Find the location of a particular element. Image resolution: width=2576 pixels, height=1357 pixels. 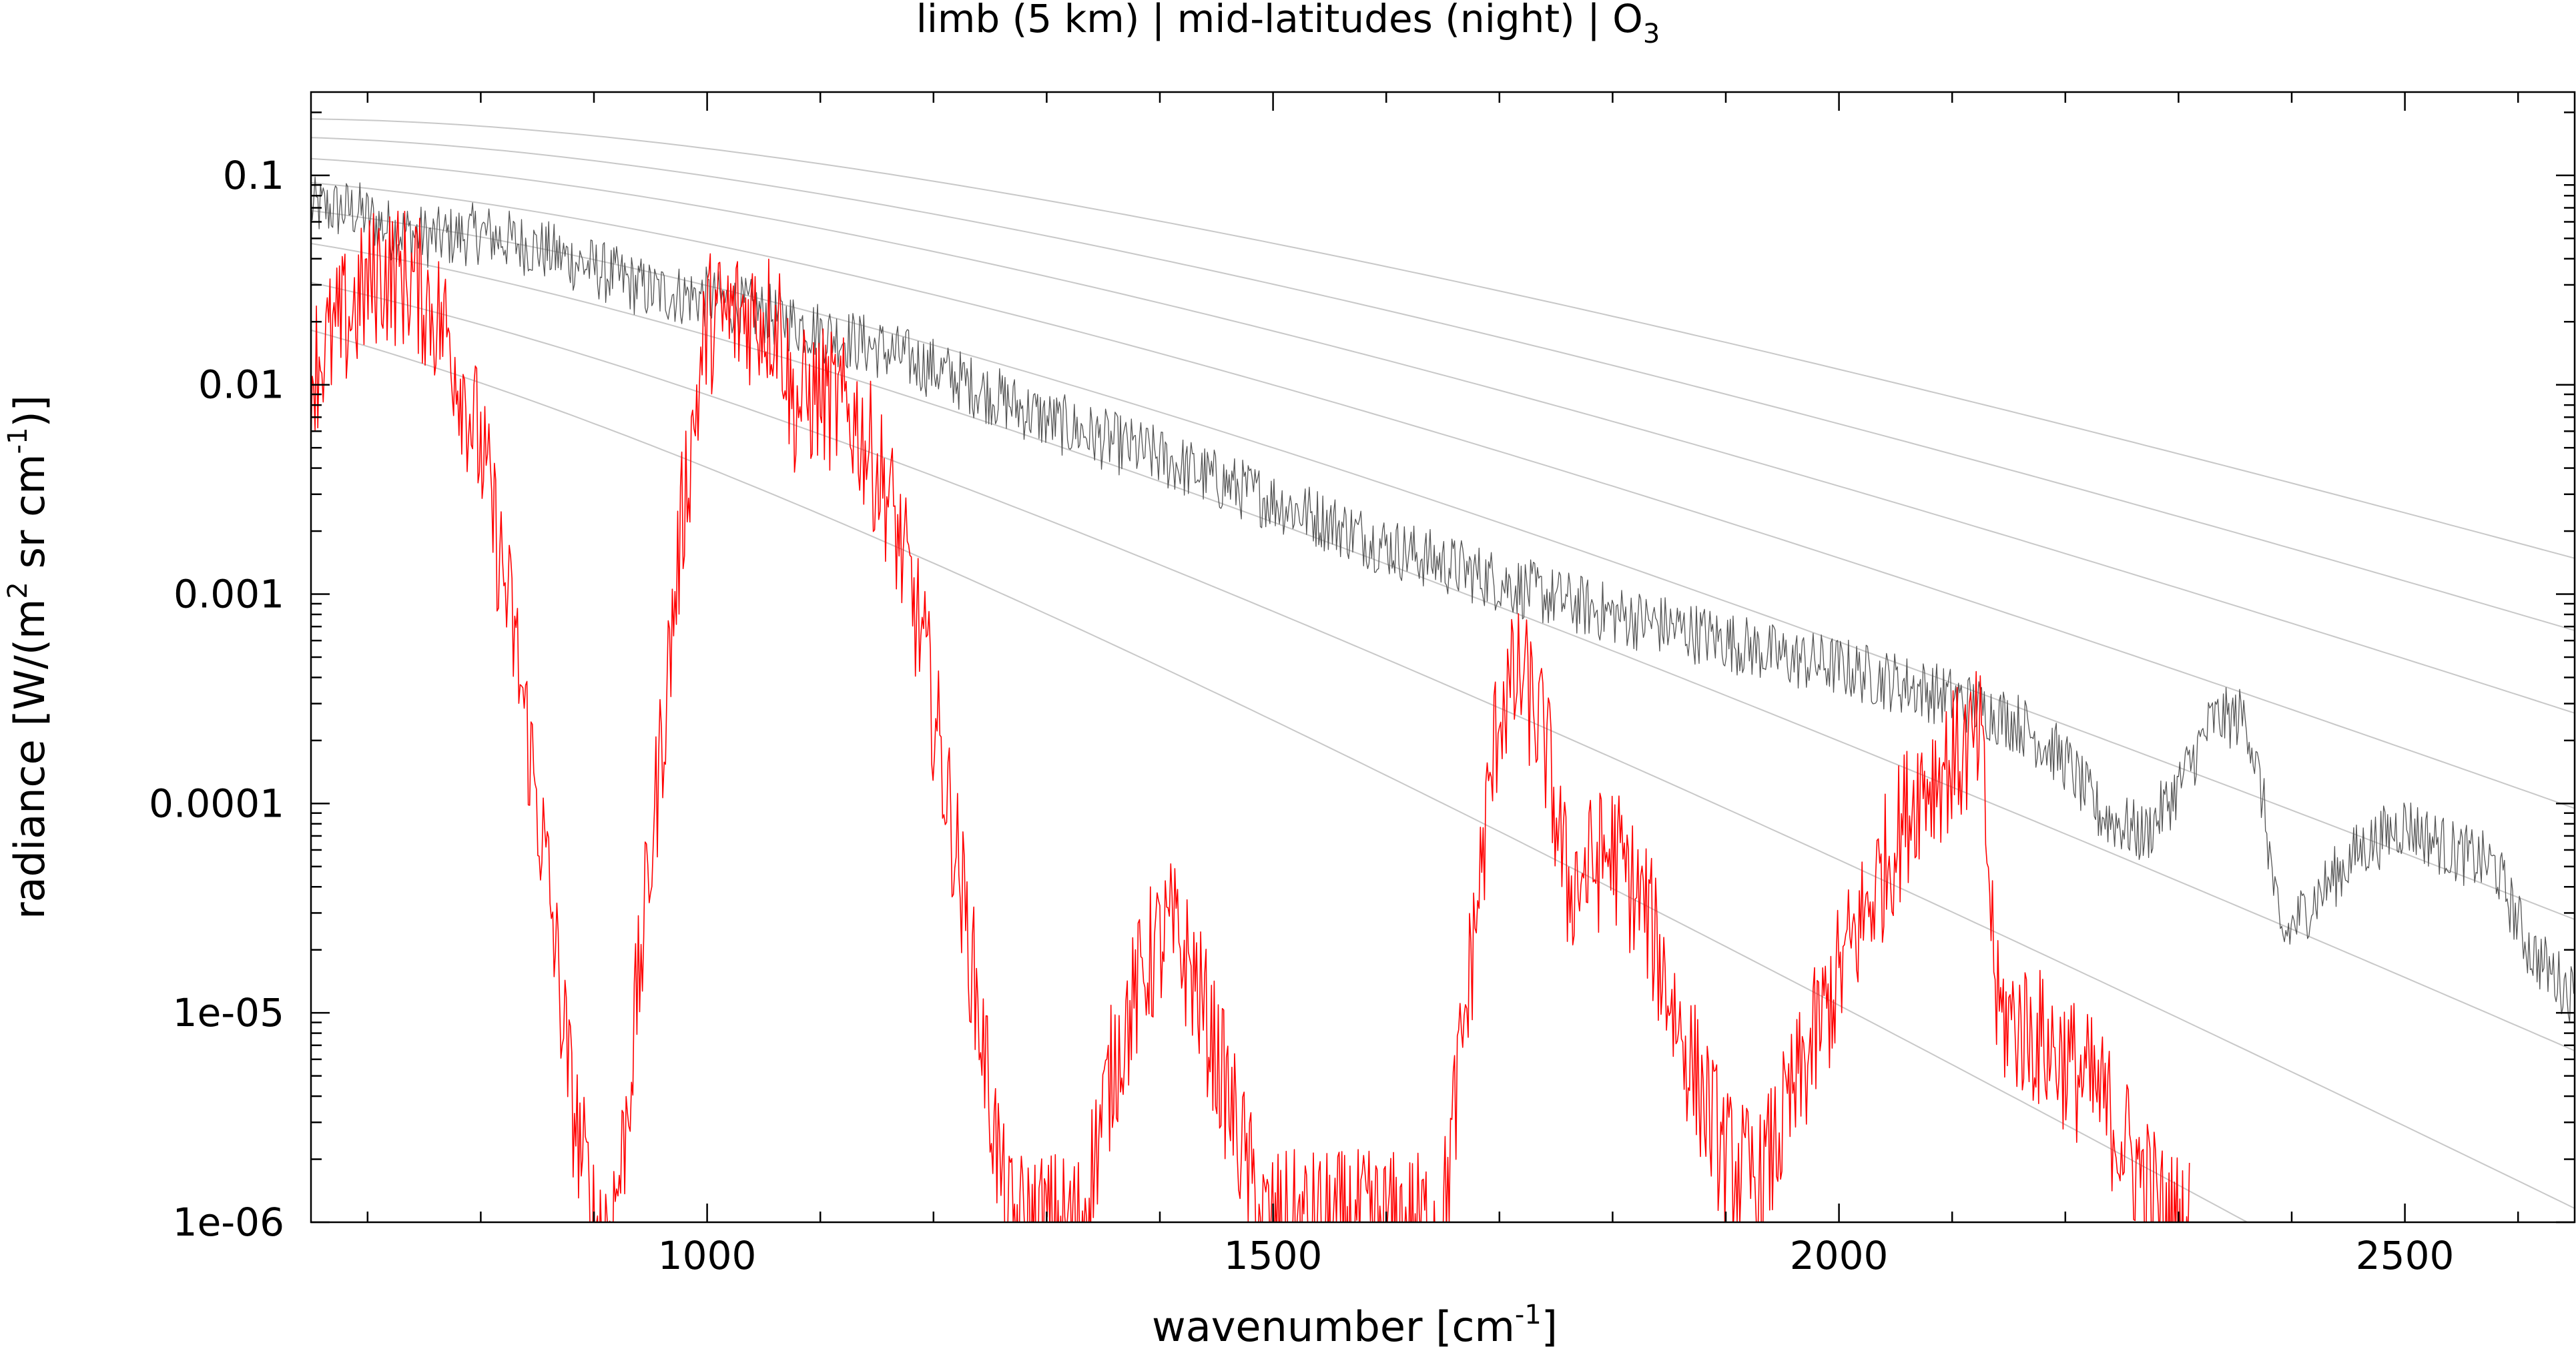

x-tick-label-1000: 1000 is located at coordinates (708, 1255).